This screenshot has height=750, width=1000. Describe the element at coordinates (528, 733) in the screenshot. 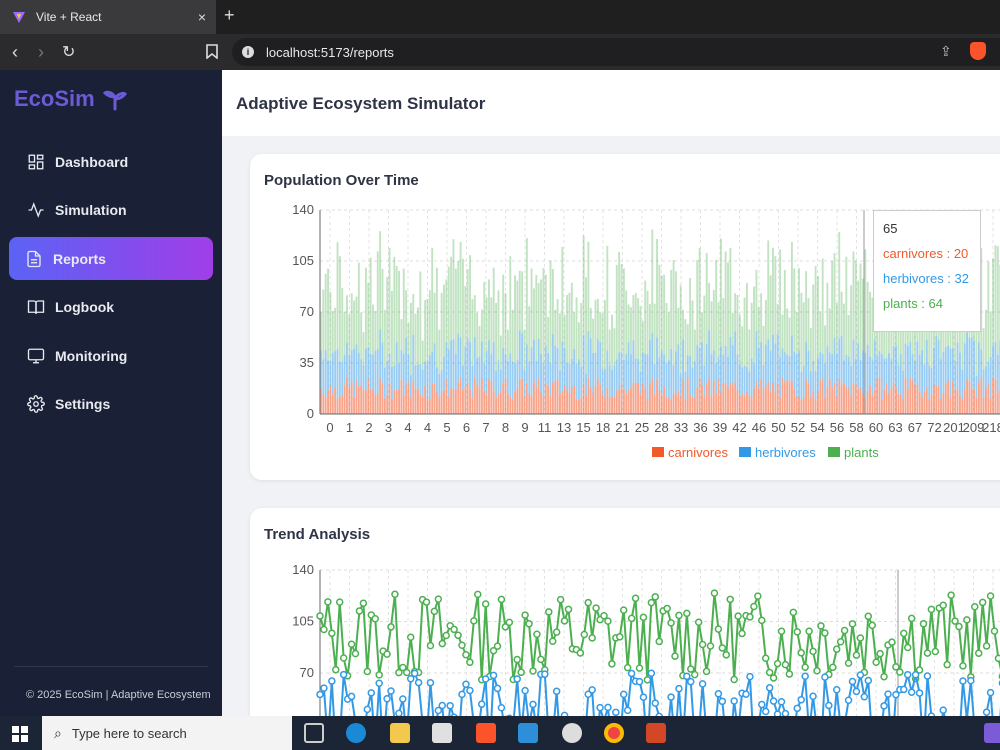

I see `vscode-icon` at that location.